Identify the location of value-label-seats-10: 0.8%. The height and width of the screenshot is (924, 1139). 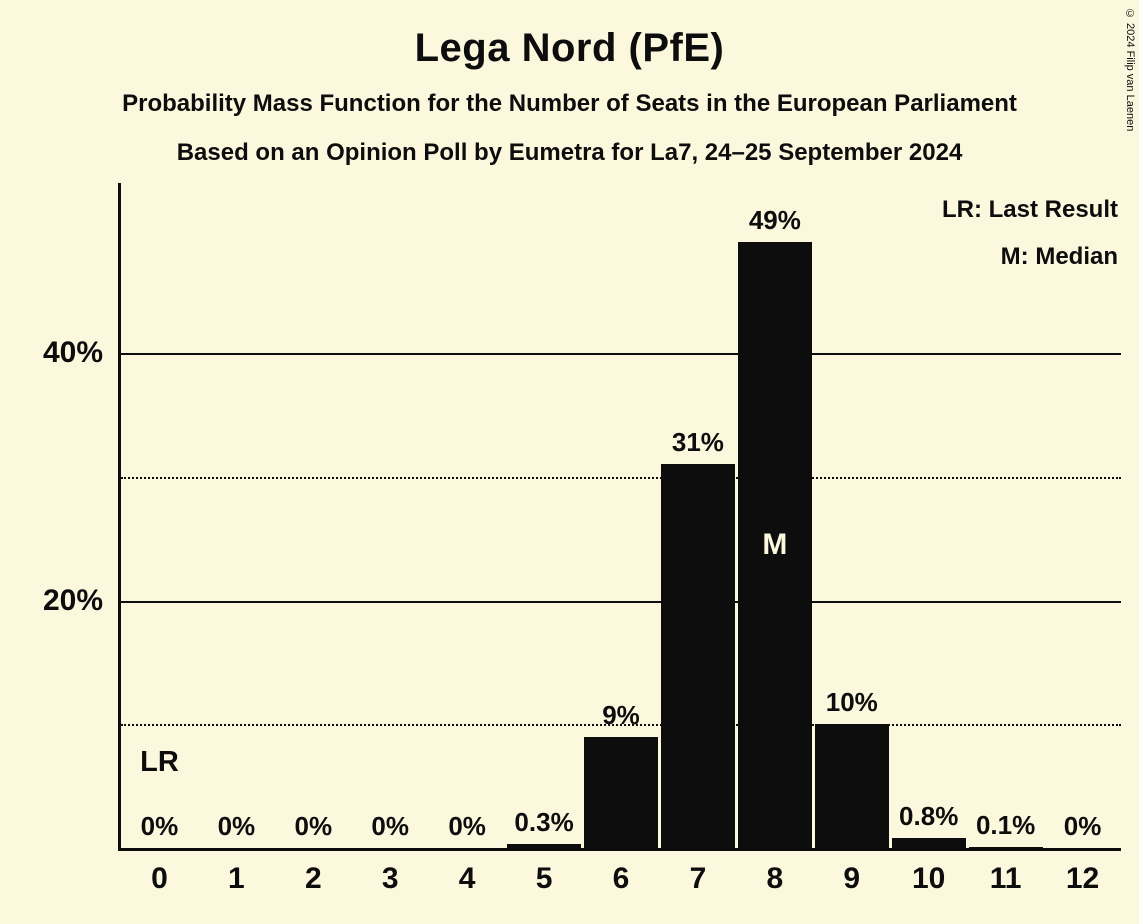
(929, 816).